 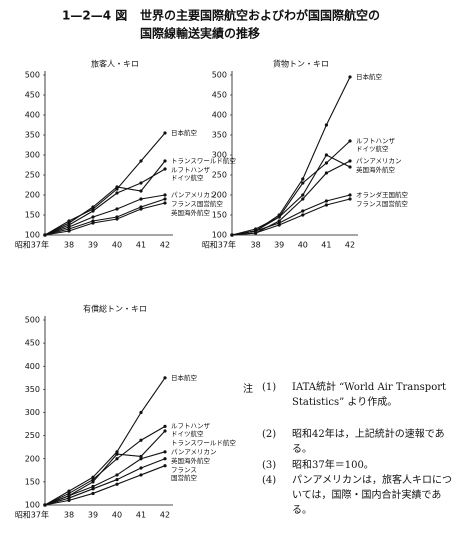 I want to click on series-label: 日本航空, so click(x=369, y=77).